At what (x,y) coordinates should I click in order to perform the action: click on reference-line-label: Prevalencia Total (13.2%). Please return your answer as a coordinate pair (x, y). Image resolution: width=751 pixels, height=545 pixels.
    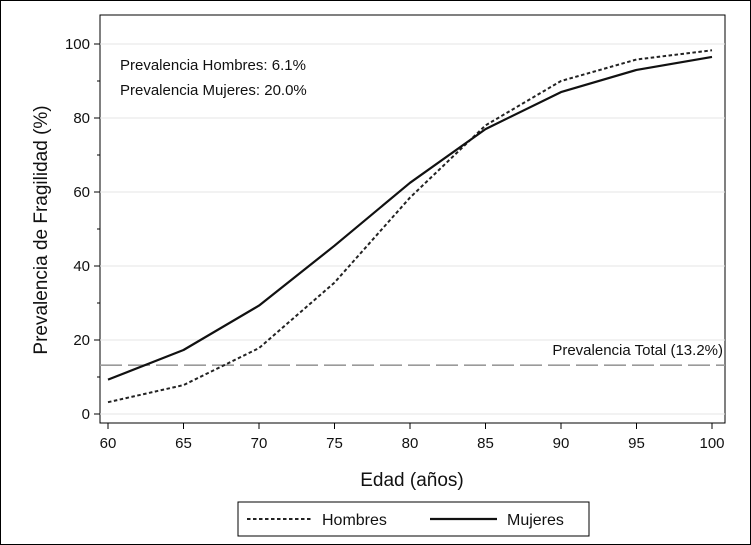
    Looking at the image, I should click on (637, 350).